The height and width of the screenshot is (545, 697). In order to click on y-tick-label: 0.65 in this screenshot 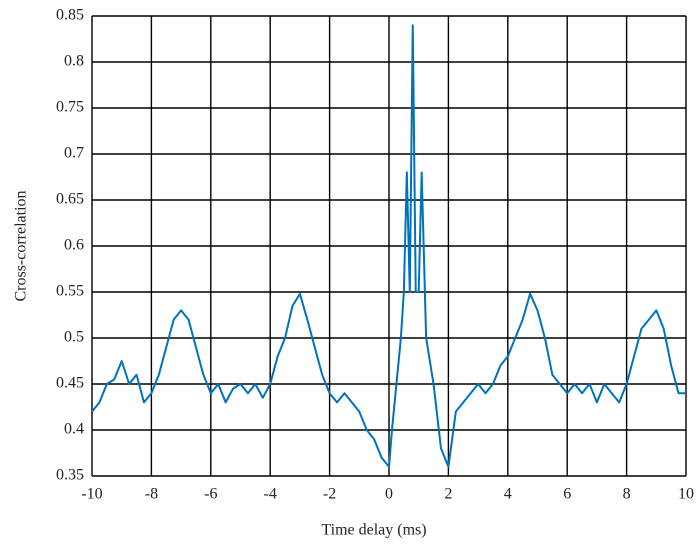, I will do `click(70, 199)`.